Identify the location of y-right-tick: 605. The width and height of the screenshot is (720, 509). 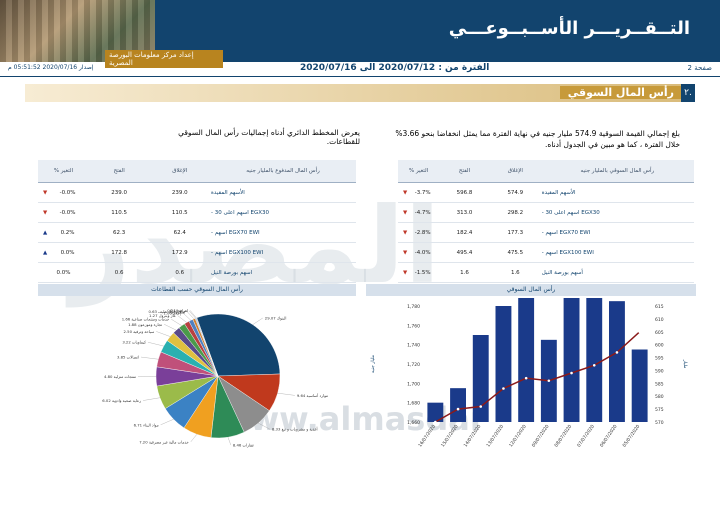
(659, 333).